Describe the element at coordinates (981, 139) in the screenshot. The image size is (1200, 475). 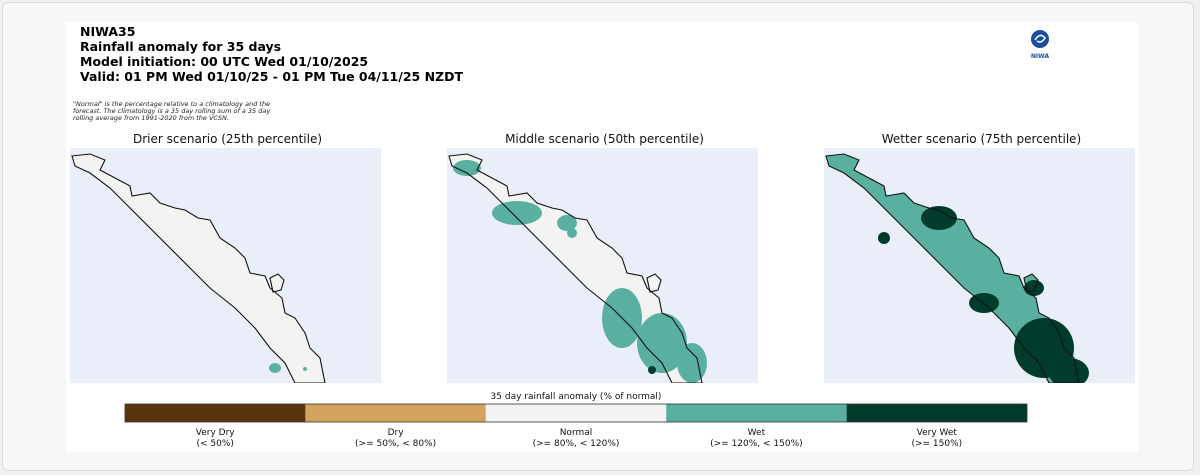
I see `panel-title: Wetter scenario (75th percentile)` at that location.